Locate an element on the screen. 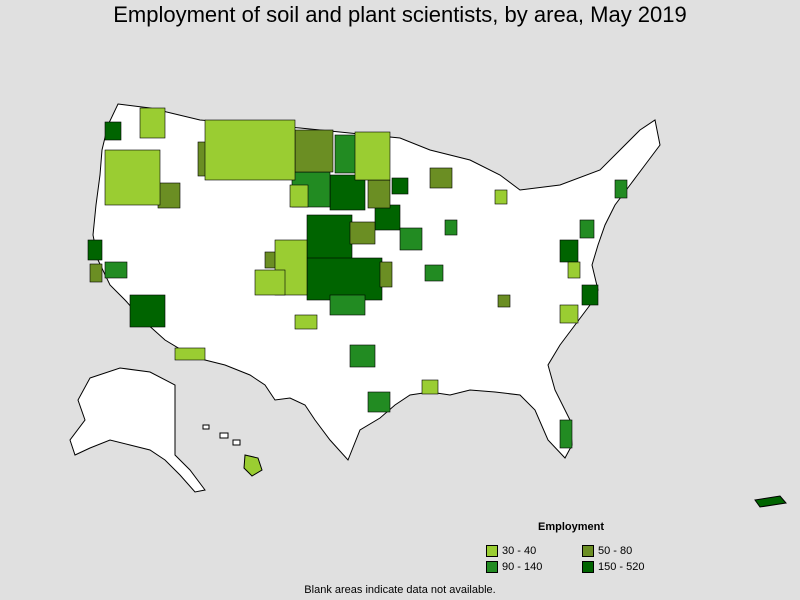 The image size is (800, 600). legend-label: 50 - 80 is located at coordinates (615, 551).